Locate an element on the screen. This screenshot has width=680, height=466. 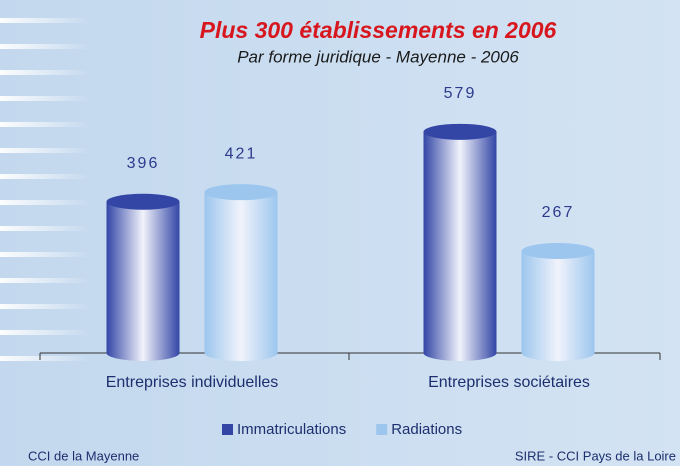
value-label: 396 is located at coordinates (143, 163).